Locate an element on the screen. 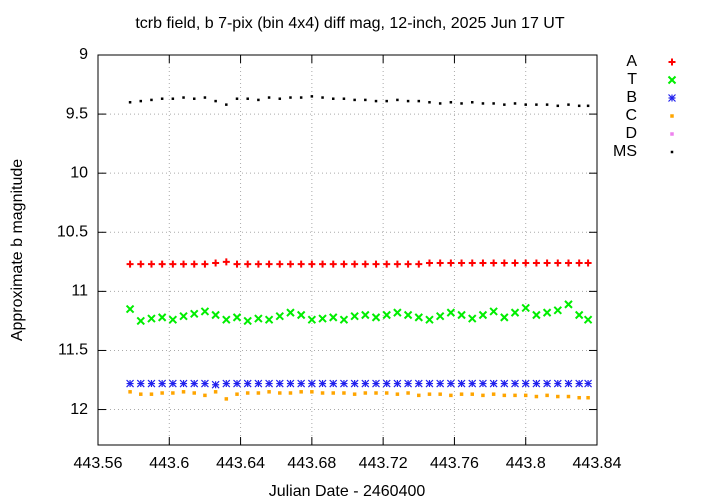  x-tick-label: 443.56 is located at coordinates (98, 463).